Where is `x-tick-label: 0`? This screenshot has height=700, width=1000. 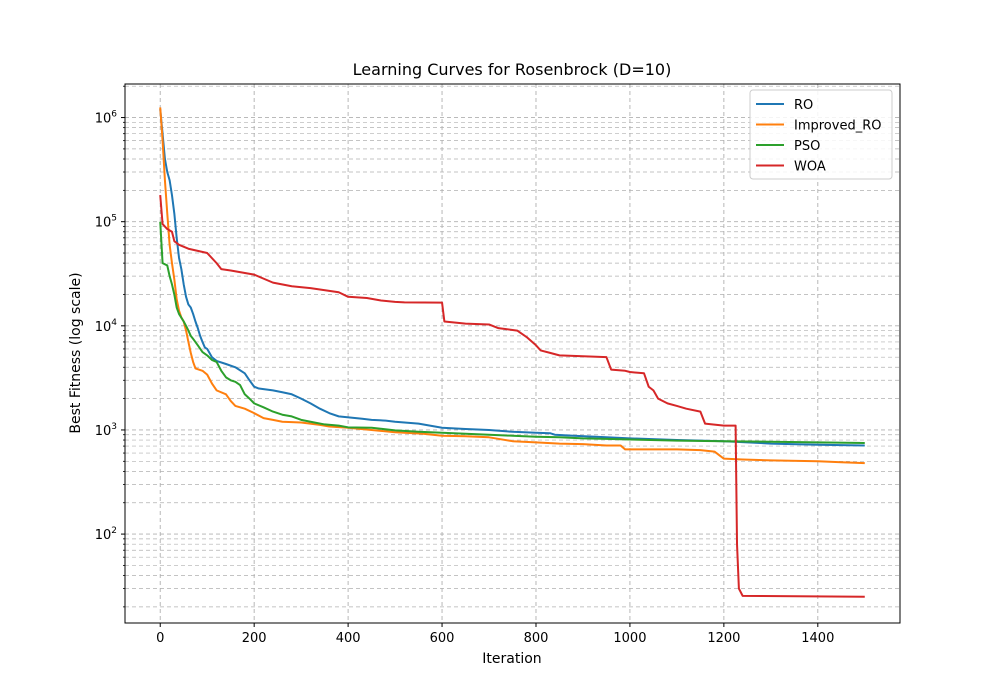
x-tick-label: 0 is located at coordinates (160, 638).